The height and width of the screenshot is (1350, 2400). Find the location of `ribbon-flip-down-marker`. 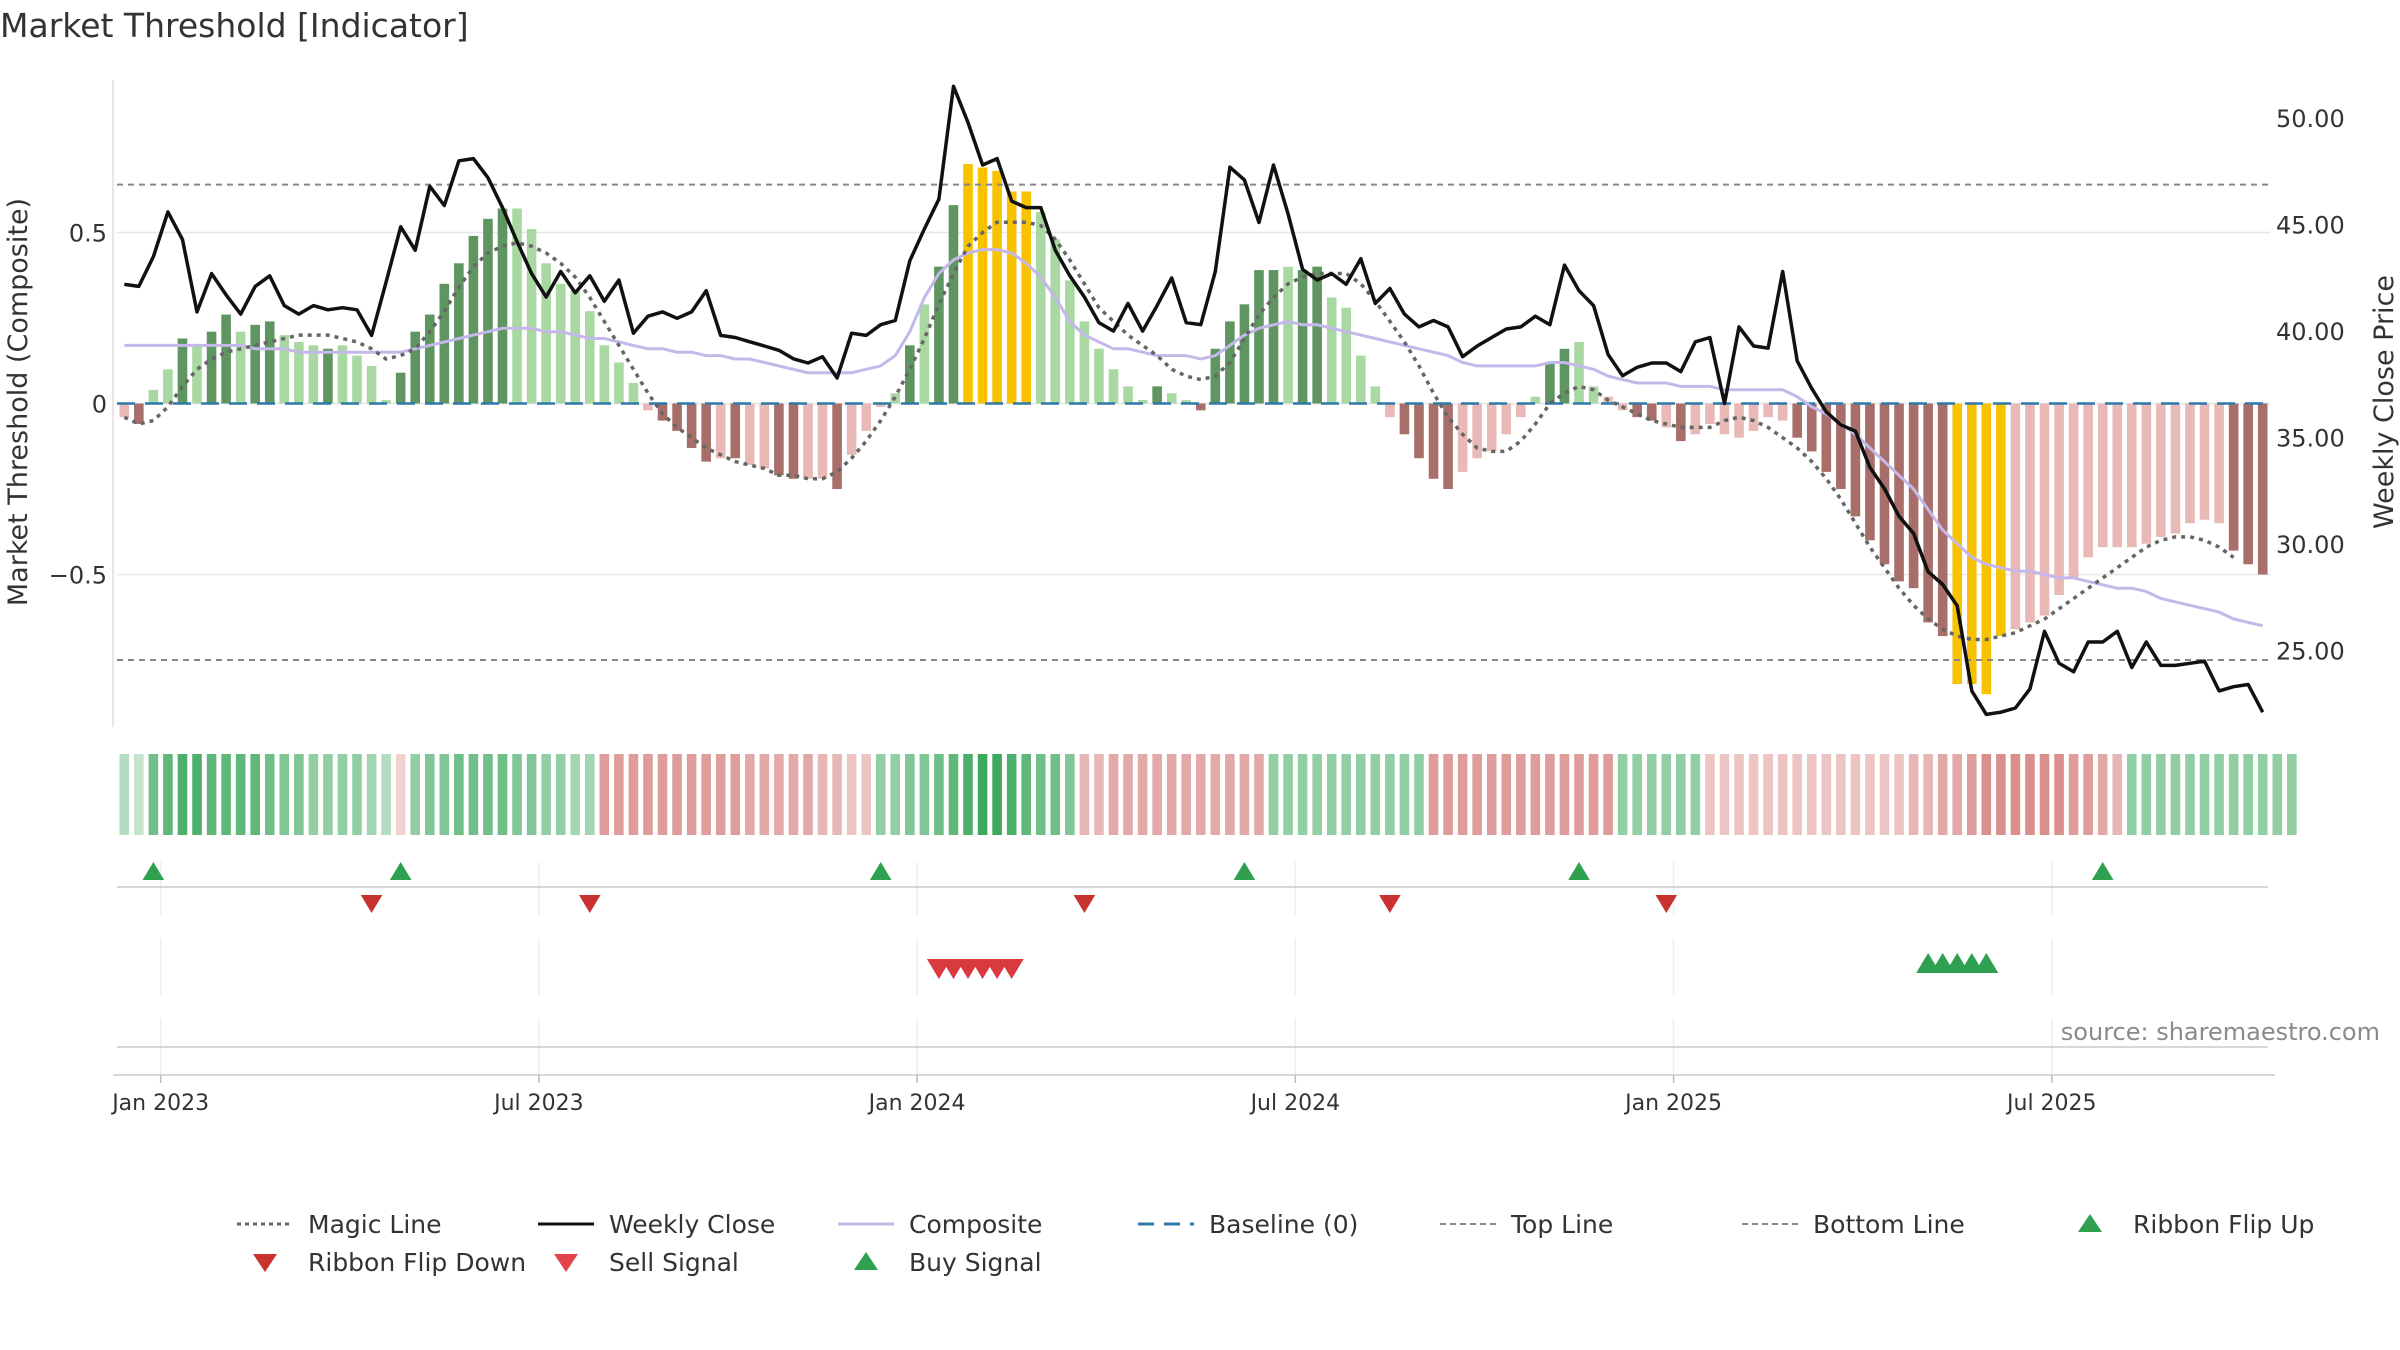

ribbon-flip-down-marker is located at coordinates (589, 904).